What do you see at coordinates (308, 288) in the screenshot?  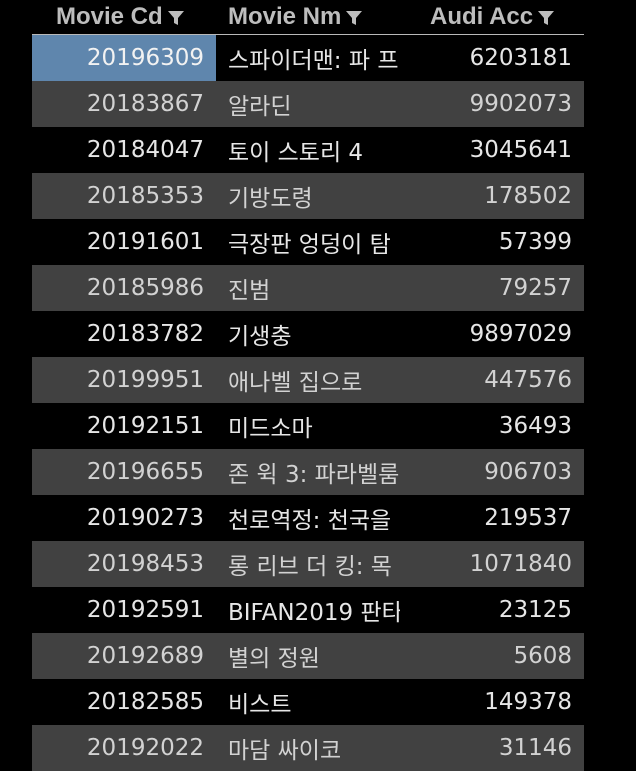 I see `table-row: 20185986 진범 79257` at bounding box center [308, 288].